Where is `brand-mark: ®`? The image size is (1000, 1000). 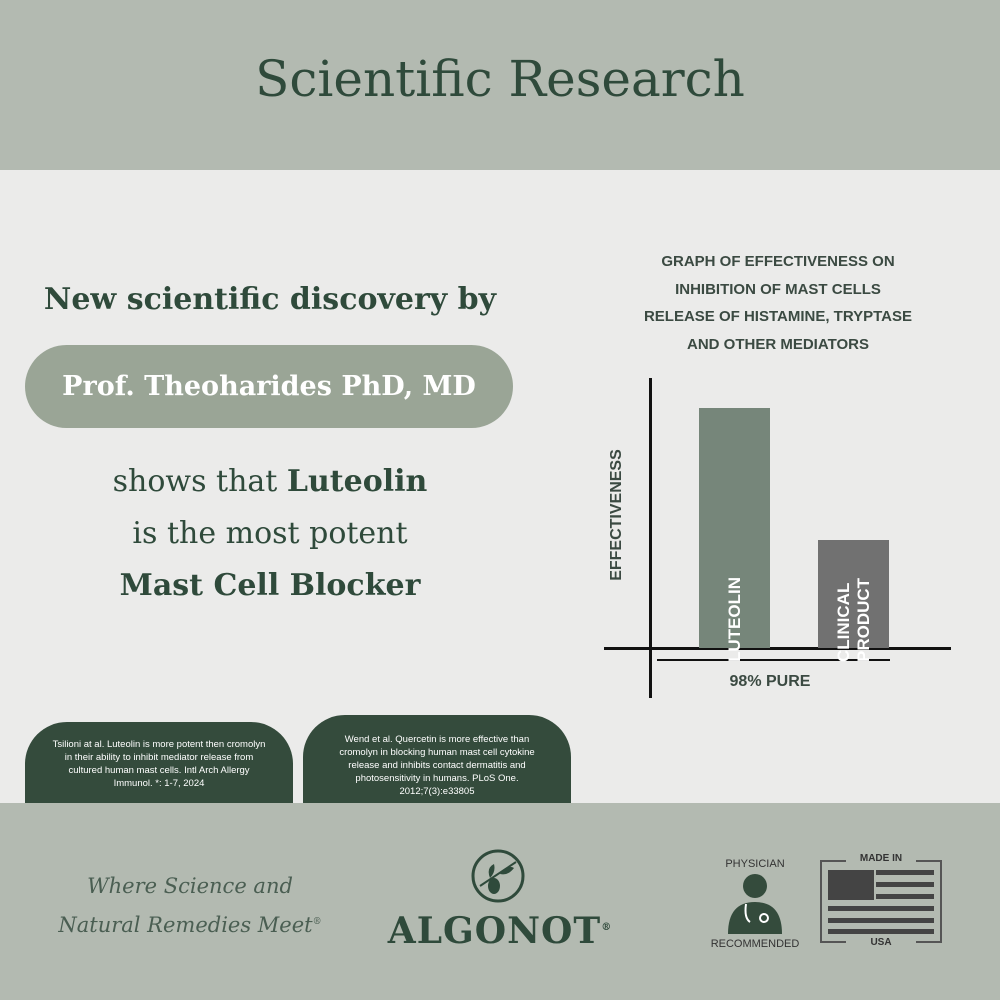 brand-mark: ® is located at coordinates (607, 927).